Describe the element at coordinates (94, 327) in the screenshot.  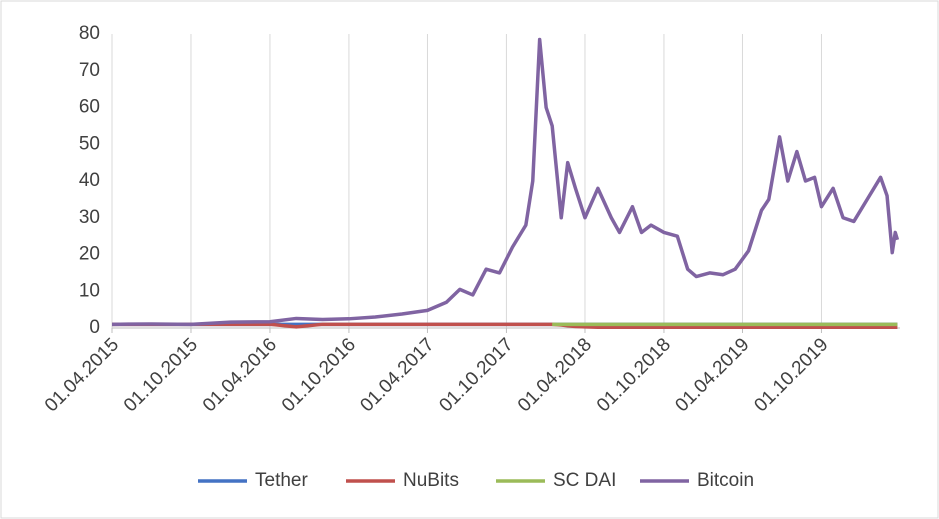
I see `y-tick-label: 0` at that location.